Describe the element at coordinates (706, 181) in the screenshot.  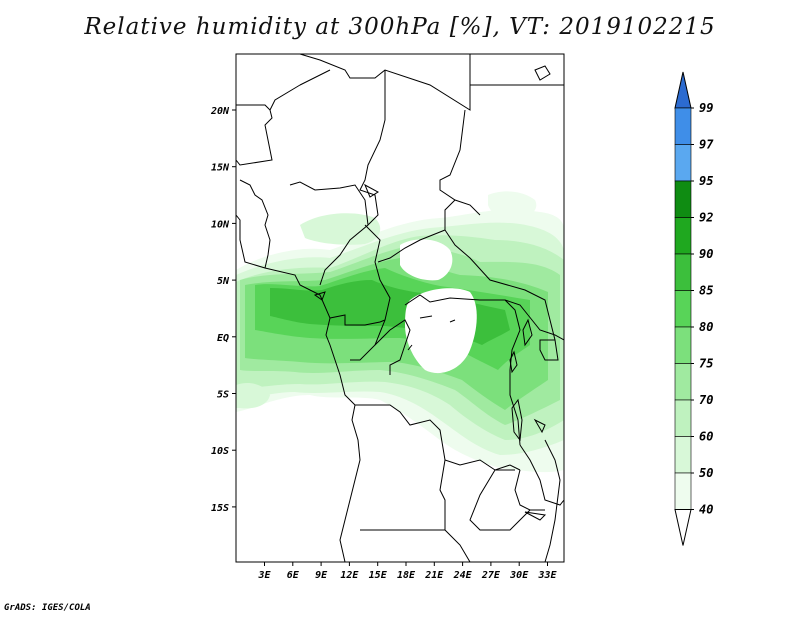
I see `colorbar-label: 95` at that location.